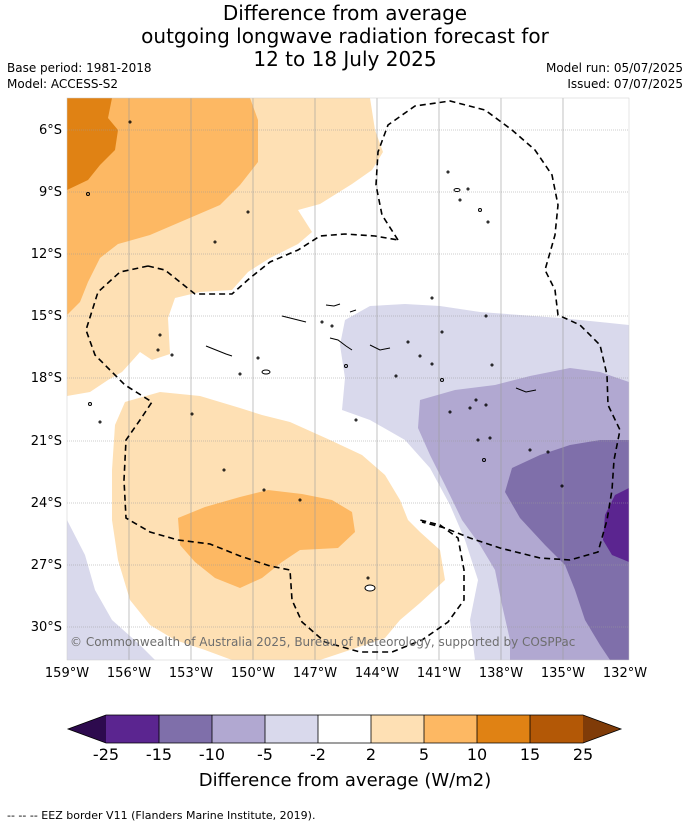  Describe the element at coordinates (266, 539) in the screenshot. I see `anomaly-region-orange-south` at that location.